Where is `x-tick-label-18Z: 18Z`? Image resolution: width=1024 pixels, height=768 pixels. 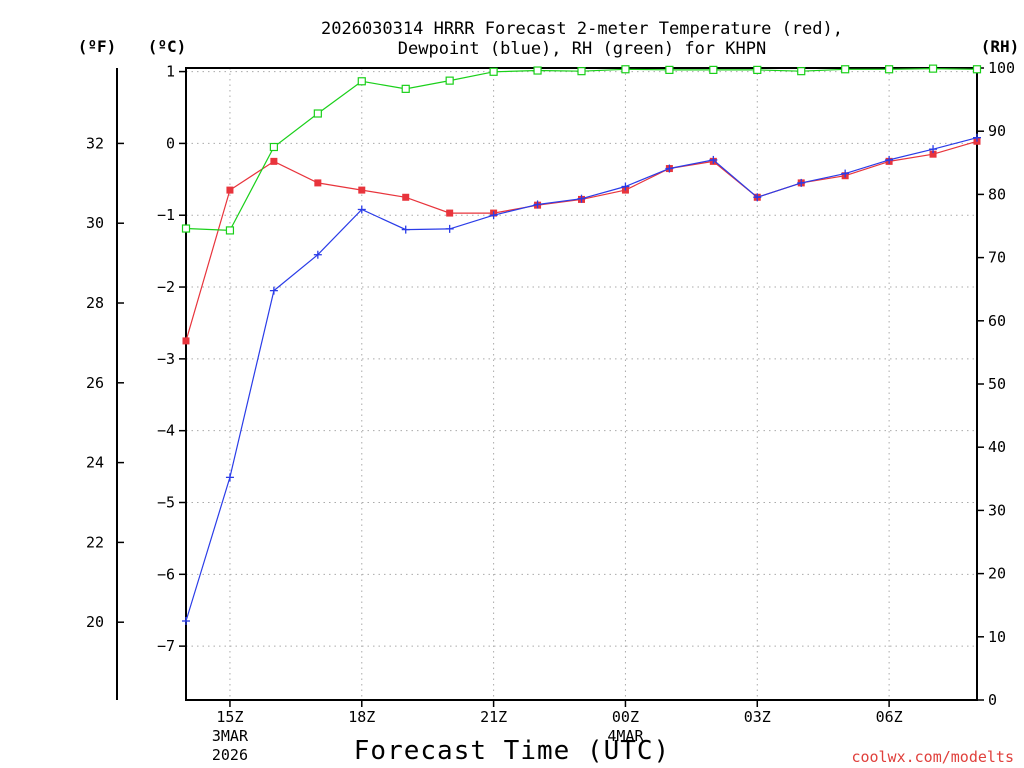
x-tick-label-18Z: 18Z is located at coordinates (361, 717).